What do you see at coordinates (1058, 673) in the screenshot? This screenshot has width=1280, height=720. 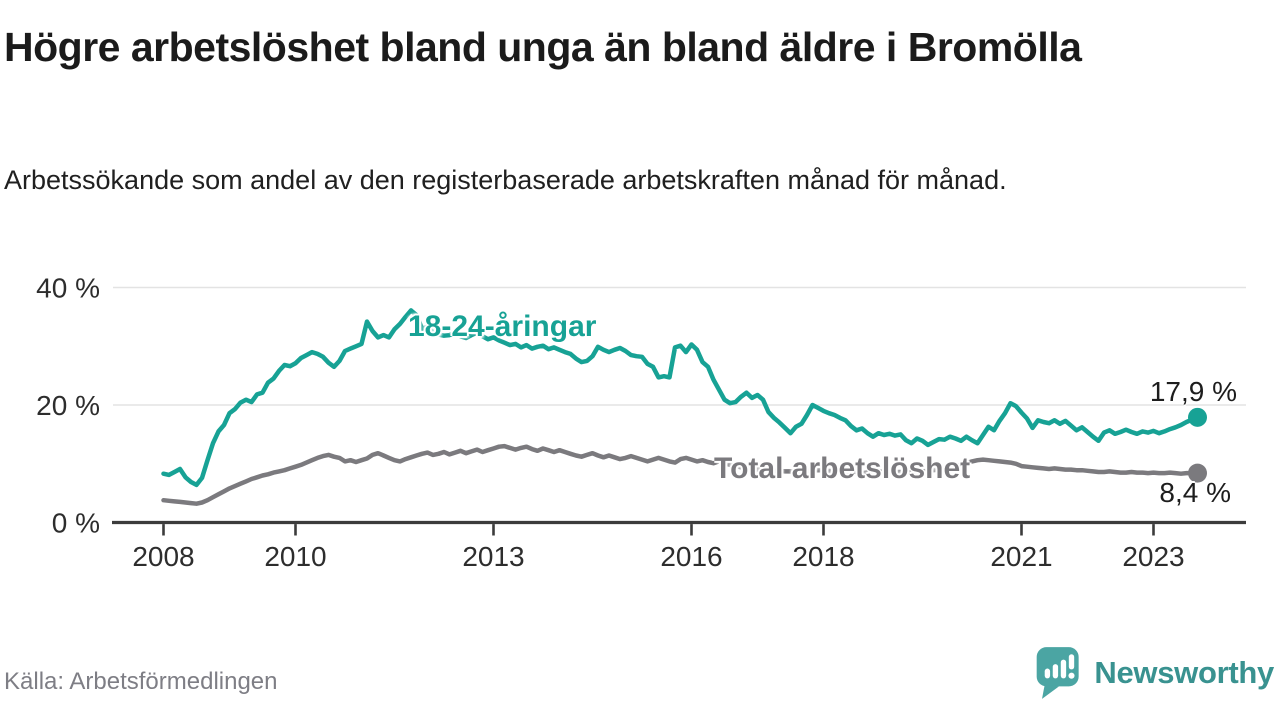 I see `newsworthy-logo-icon` at bounding box center [1058, 673].